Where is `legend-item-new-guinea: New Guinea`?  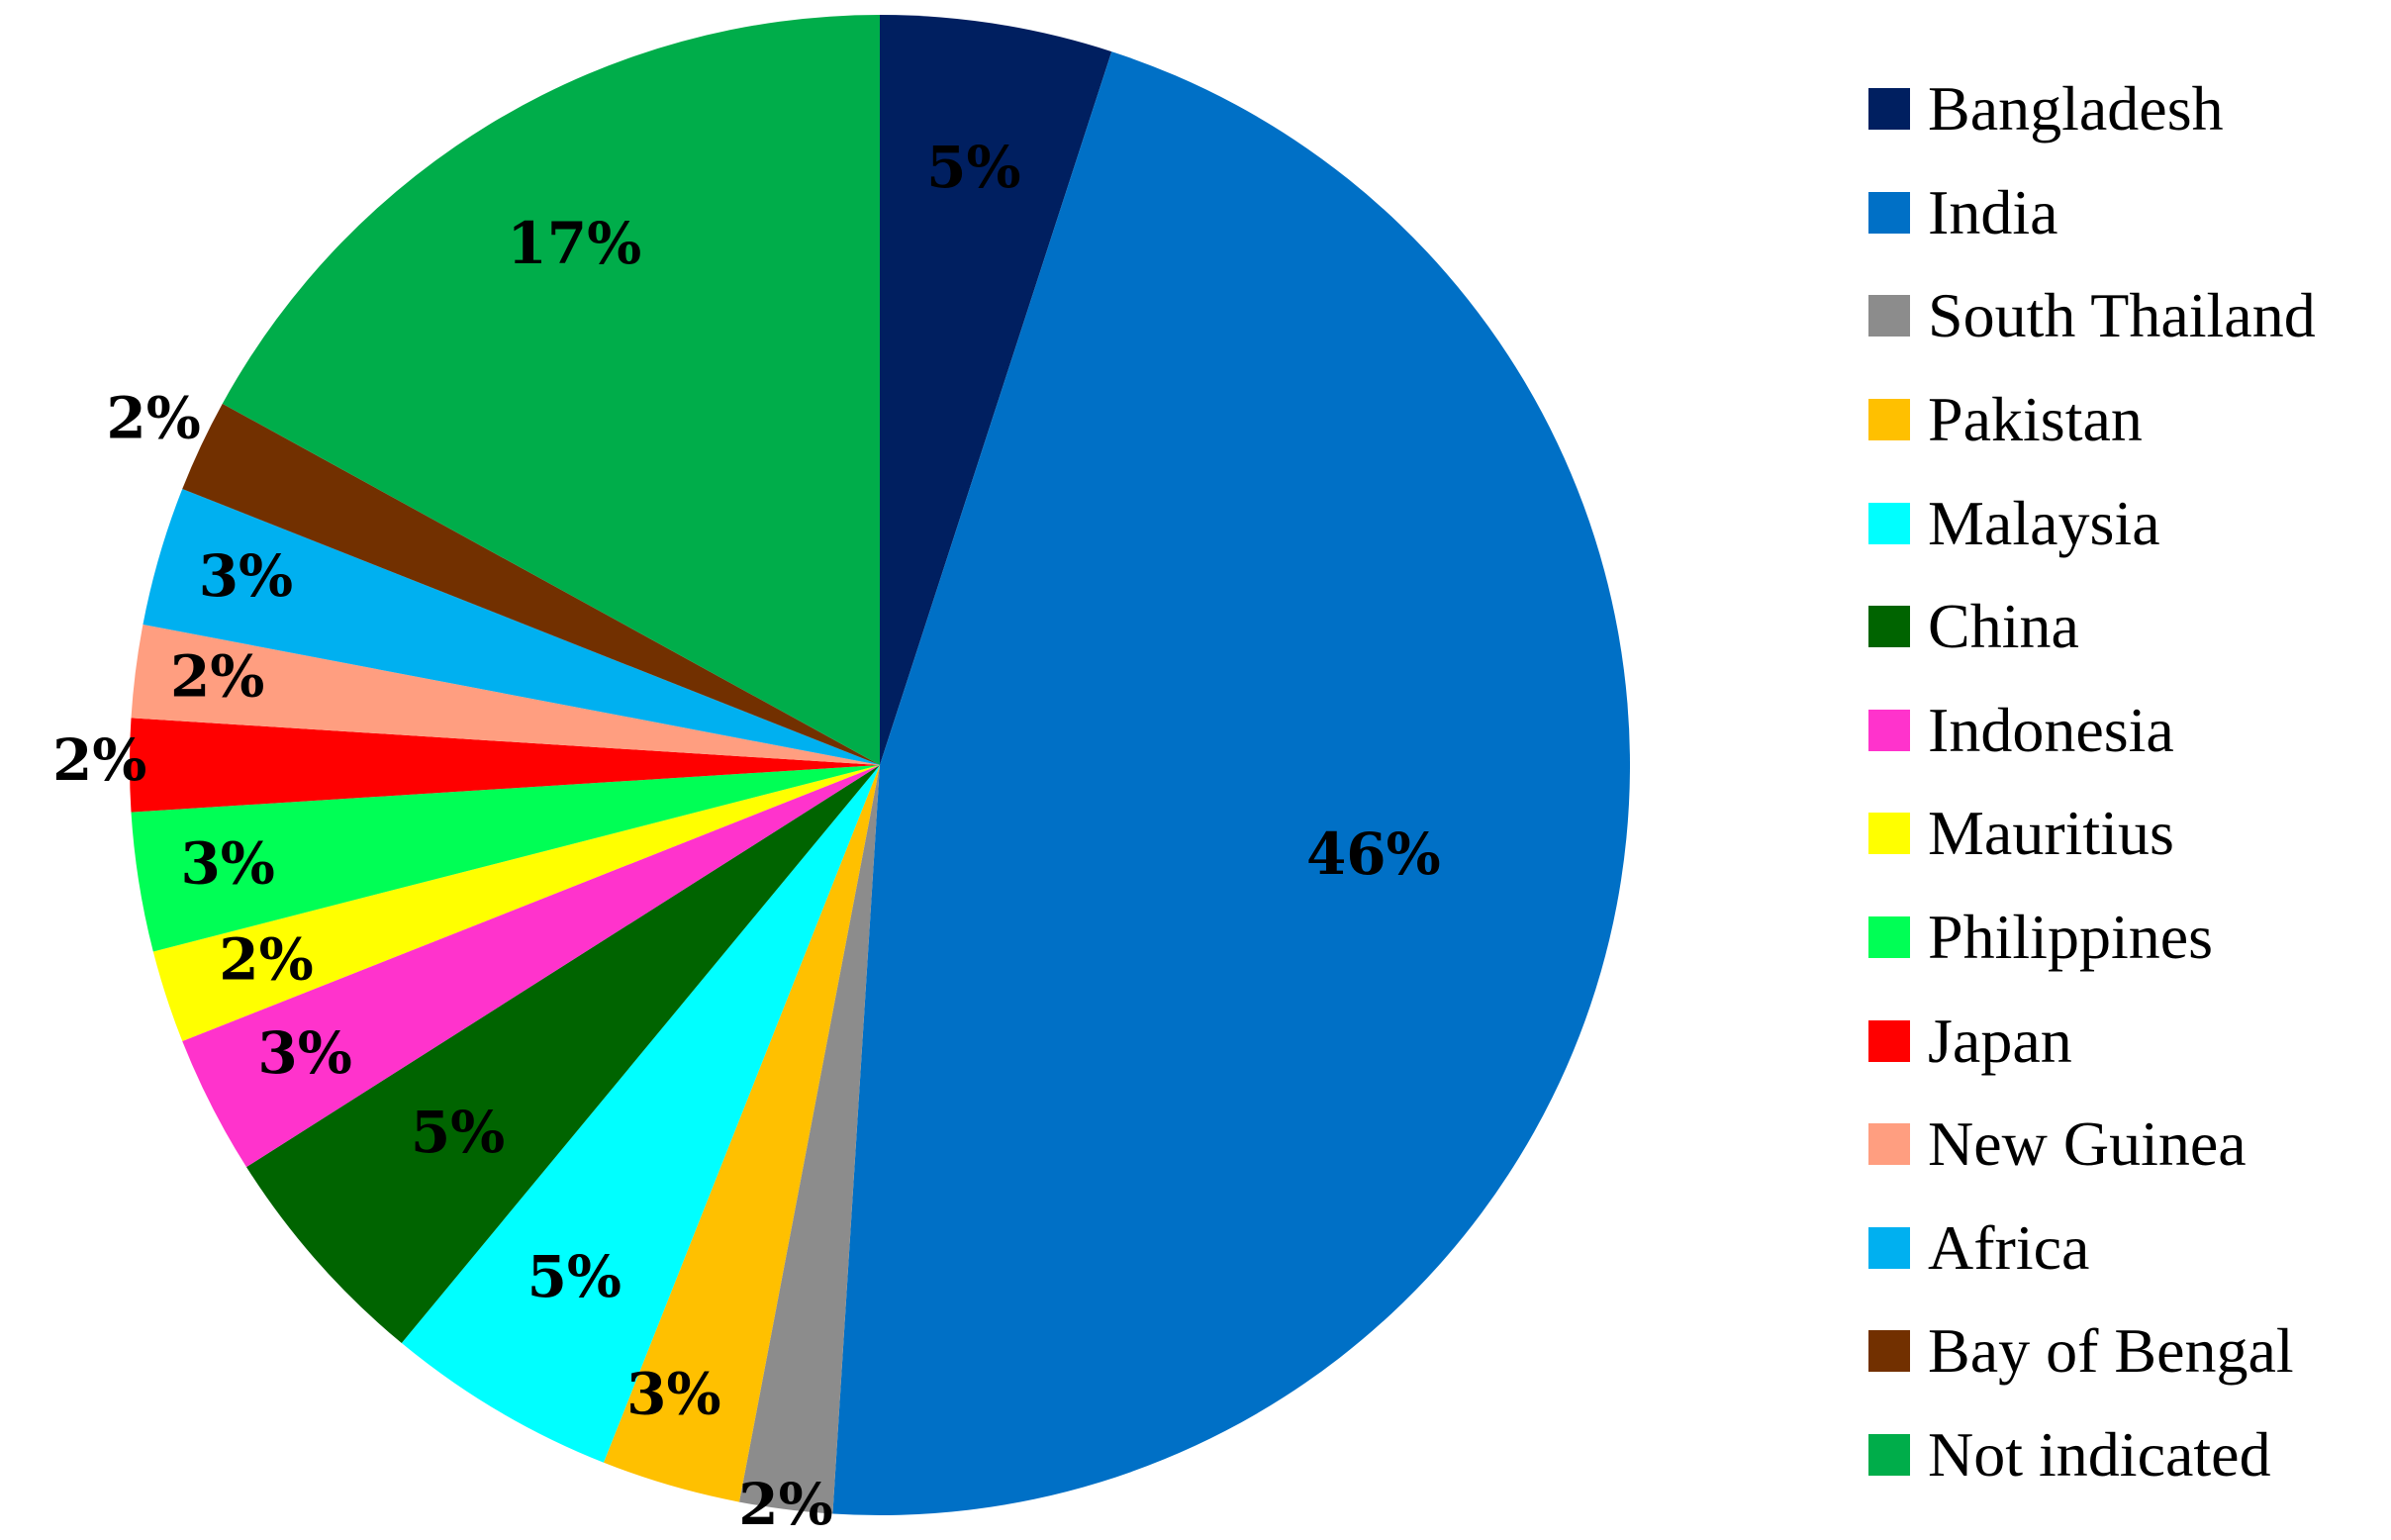
legend-item-new-guinea: New Guinea is located at coordinates (2125, 1145).